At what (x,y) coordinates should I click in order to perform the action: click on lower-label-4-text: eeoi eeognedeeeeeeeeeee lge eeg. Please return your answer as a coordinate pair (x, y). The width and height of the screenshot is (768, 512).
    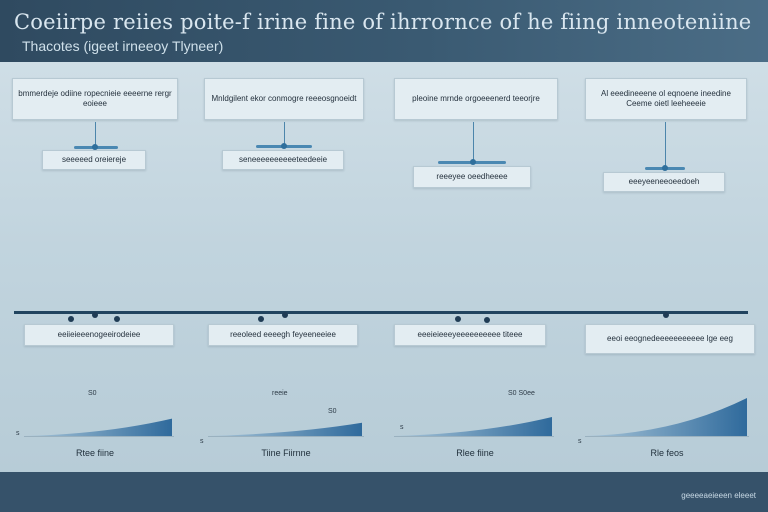
    Looking at the image, I should click on (670, 338).